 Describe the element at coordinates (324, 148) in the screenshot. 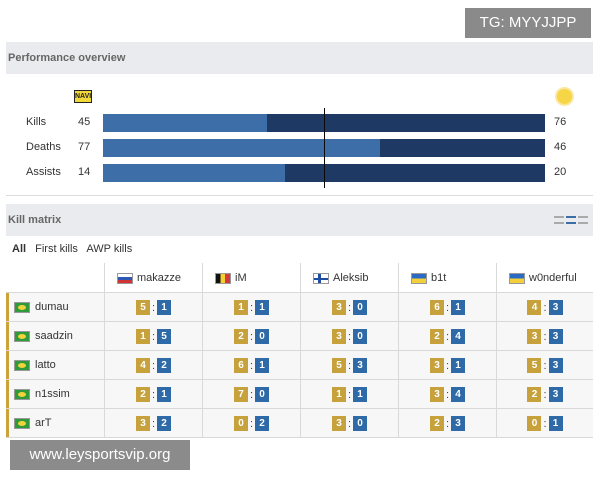

I see `center-divider-line` at that location.